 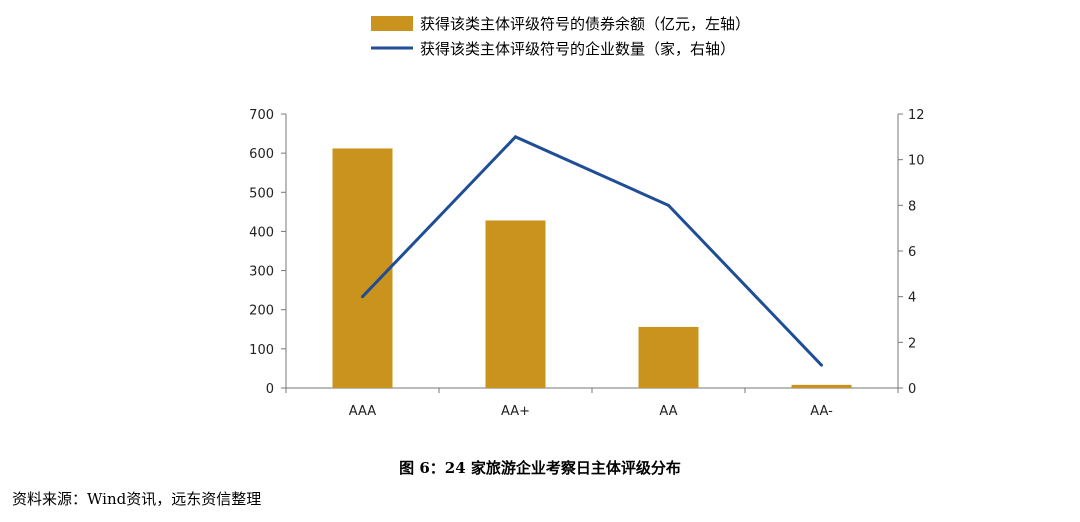 What do you see at coordinates (821, 365) in the screenshot?
I see `line-point-AA-` at bounding box center [821, 365].